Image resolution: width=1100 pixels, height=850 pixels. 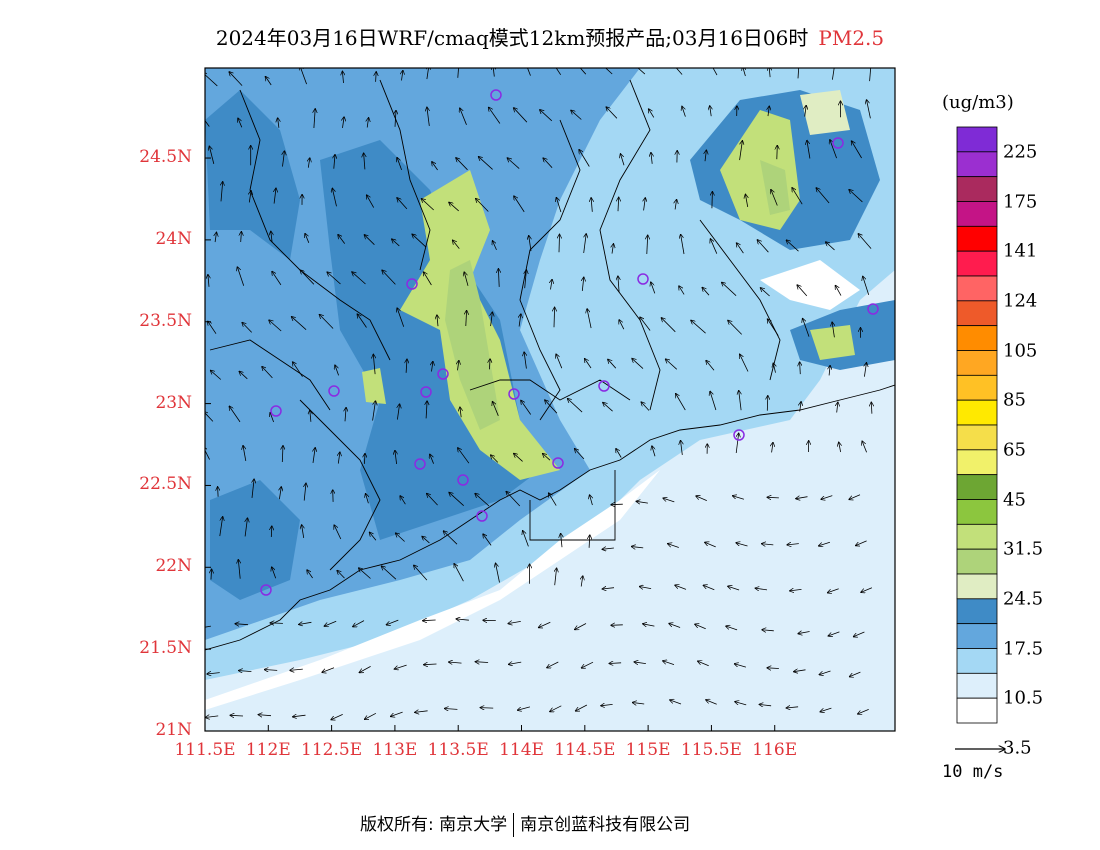 I want to click on longitude-label: 113E, so click(x=395, y=750).